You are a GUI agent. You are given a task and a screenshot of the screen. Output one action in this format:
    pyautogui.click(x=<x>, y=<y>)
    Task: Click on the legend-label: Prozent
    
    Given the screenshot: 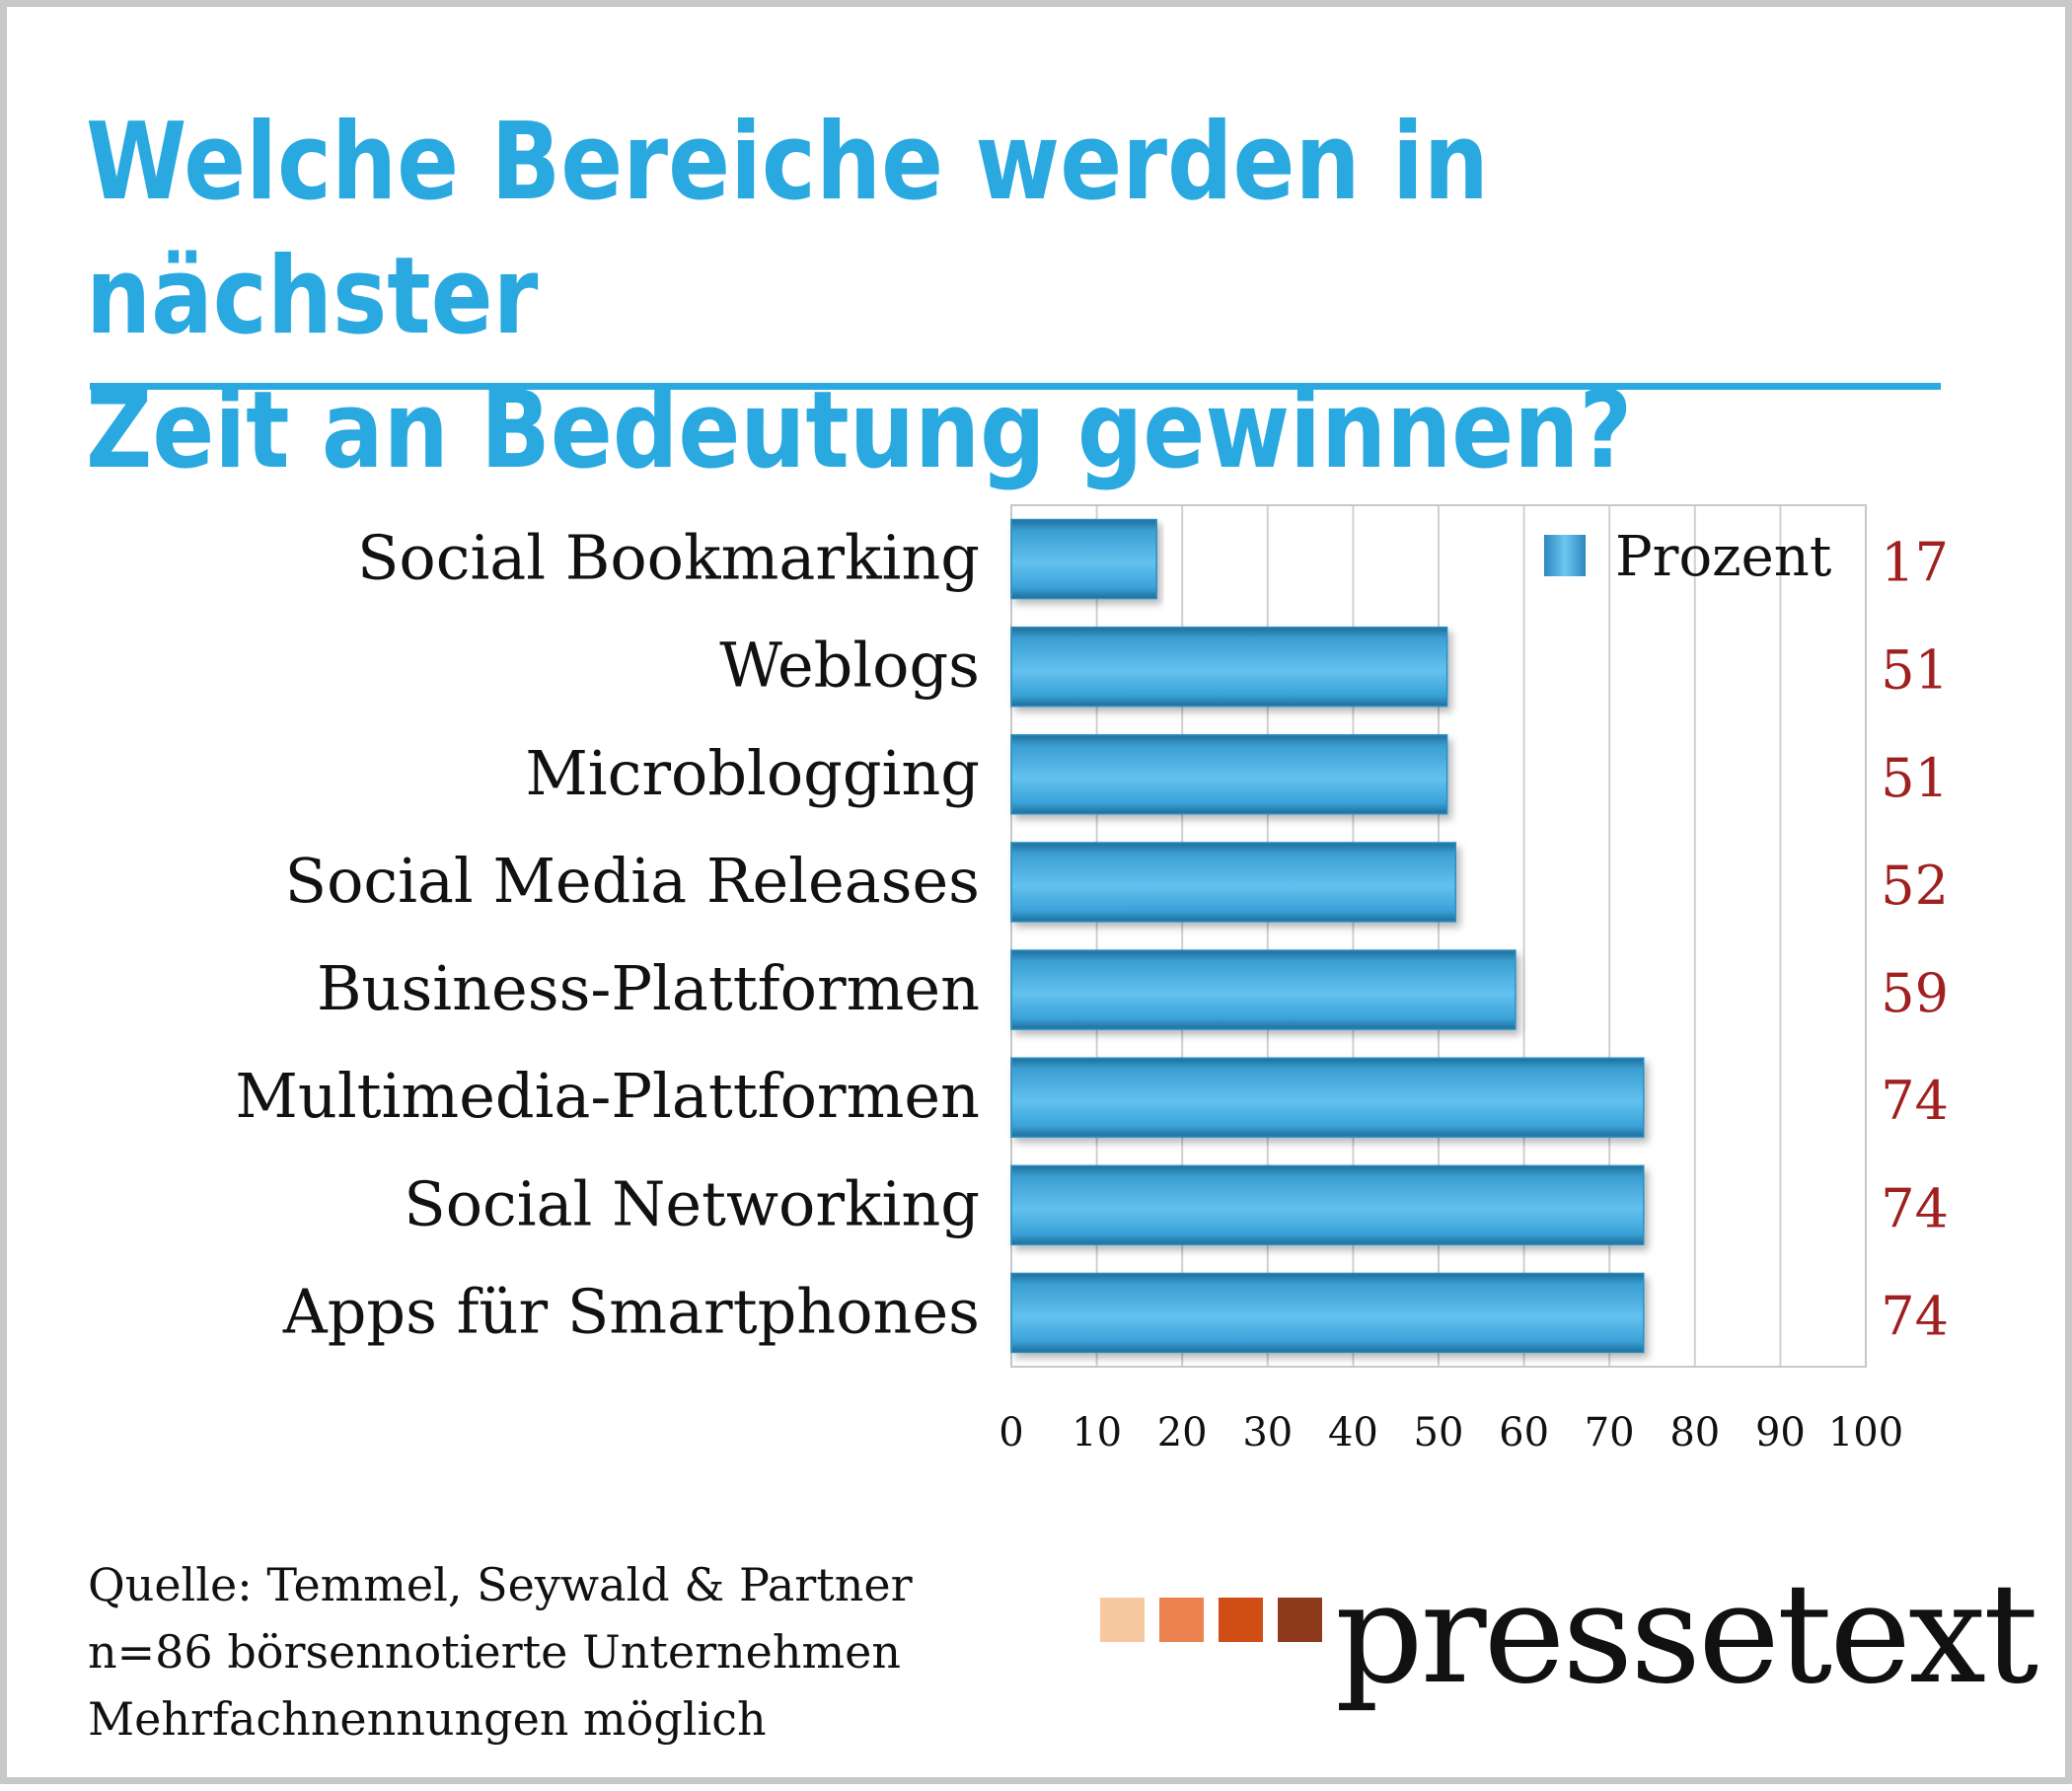 What is the action you would take?
    pyautogui.click(x=1724, y=557)
    